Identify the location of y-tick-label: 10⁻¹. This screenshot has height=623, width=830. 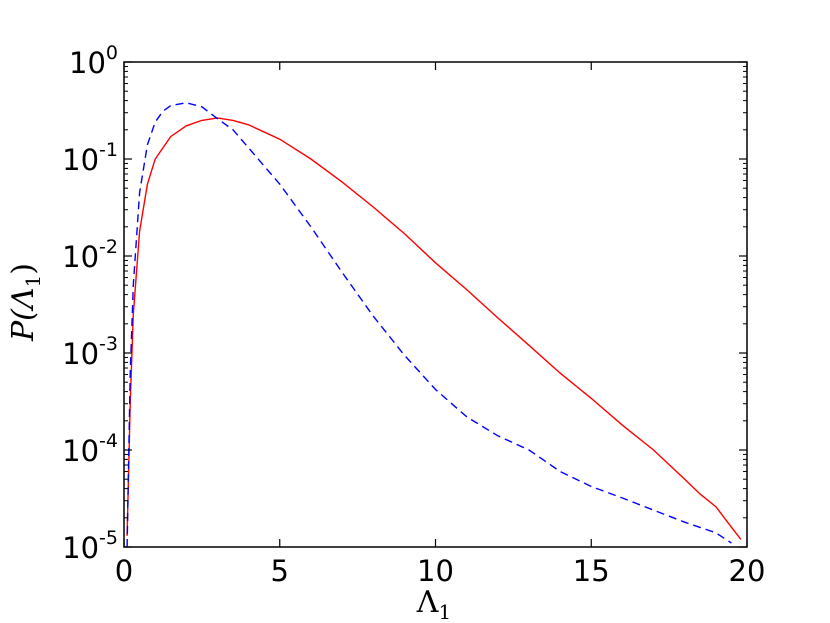
(90, 158).